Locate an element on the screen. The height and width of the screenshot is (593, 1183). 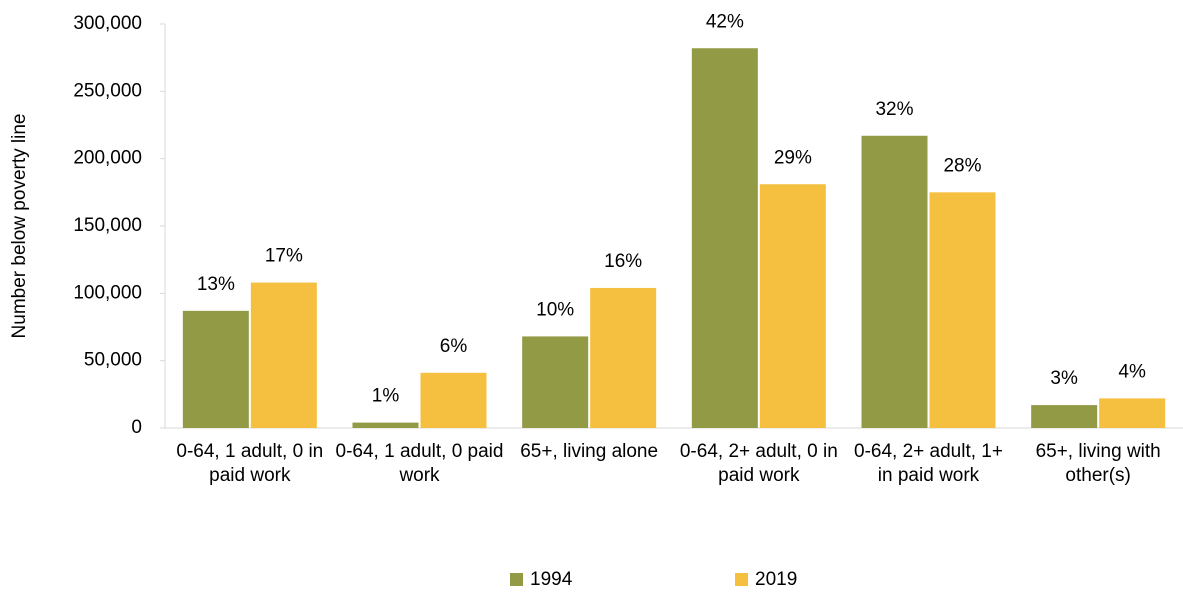
y-axis-title: Number below poverty line is located at coordinates (19, 226).